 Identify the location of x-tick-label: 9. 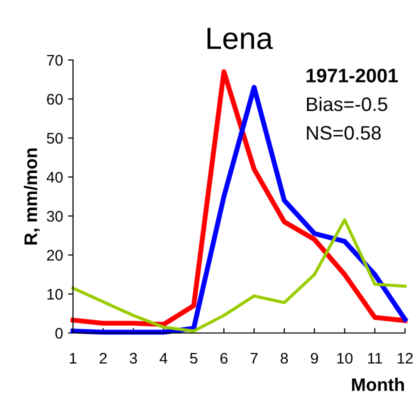
(314, 358).